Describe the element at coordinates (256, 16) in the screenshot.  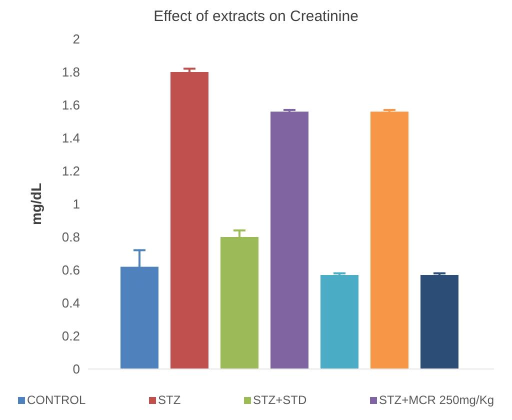
I see `chart-title: Effect of extracts on Creatinine` at that location.